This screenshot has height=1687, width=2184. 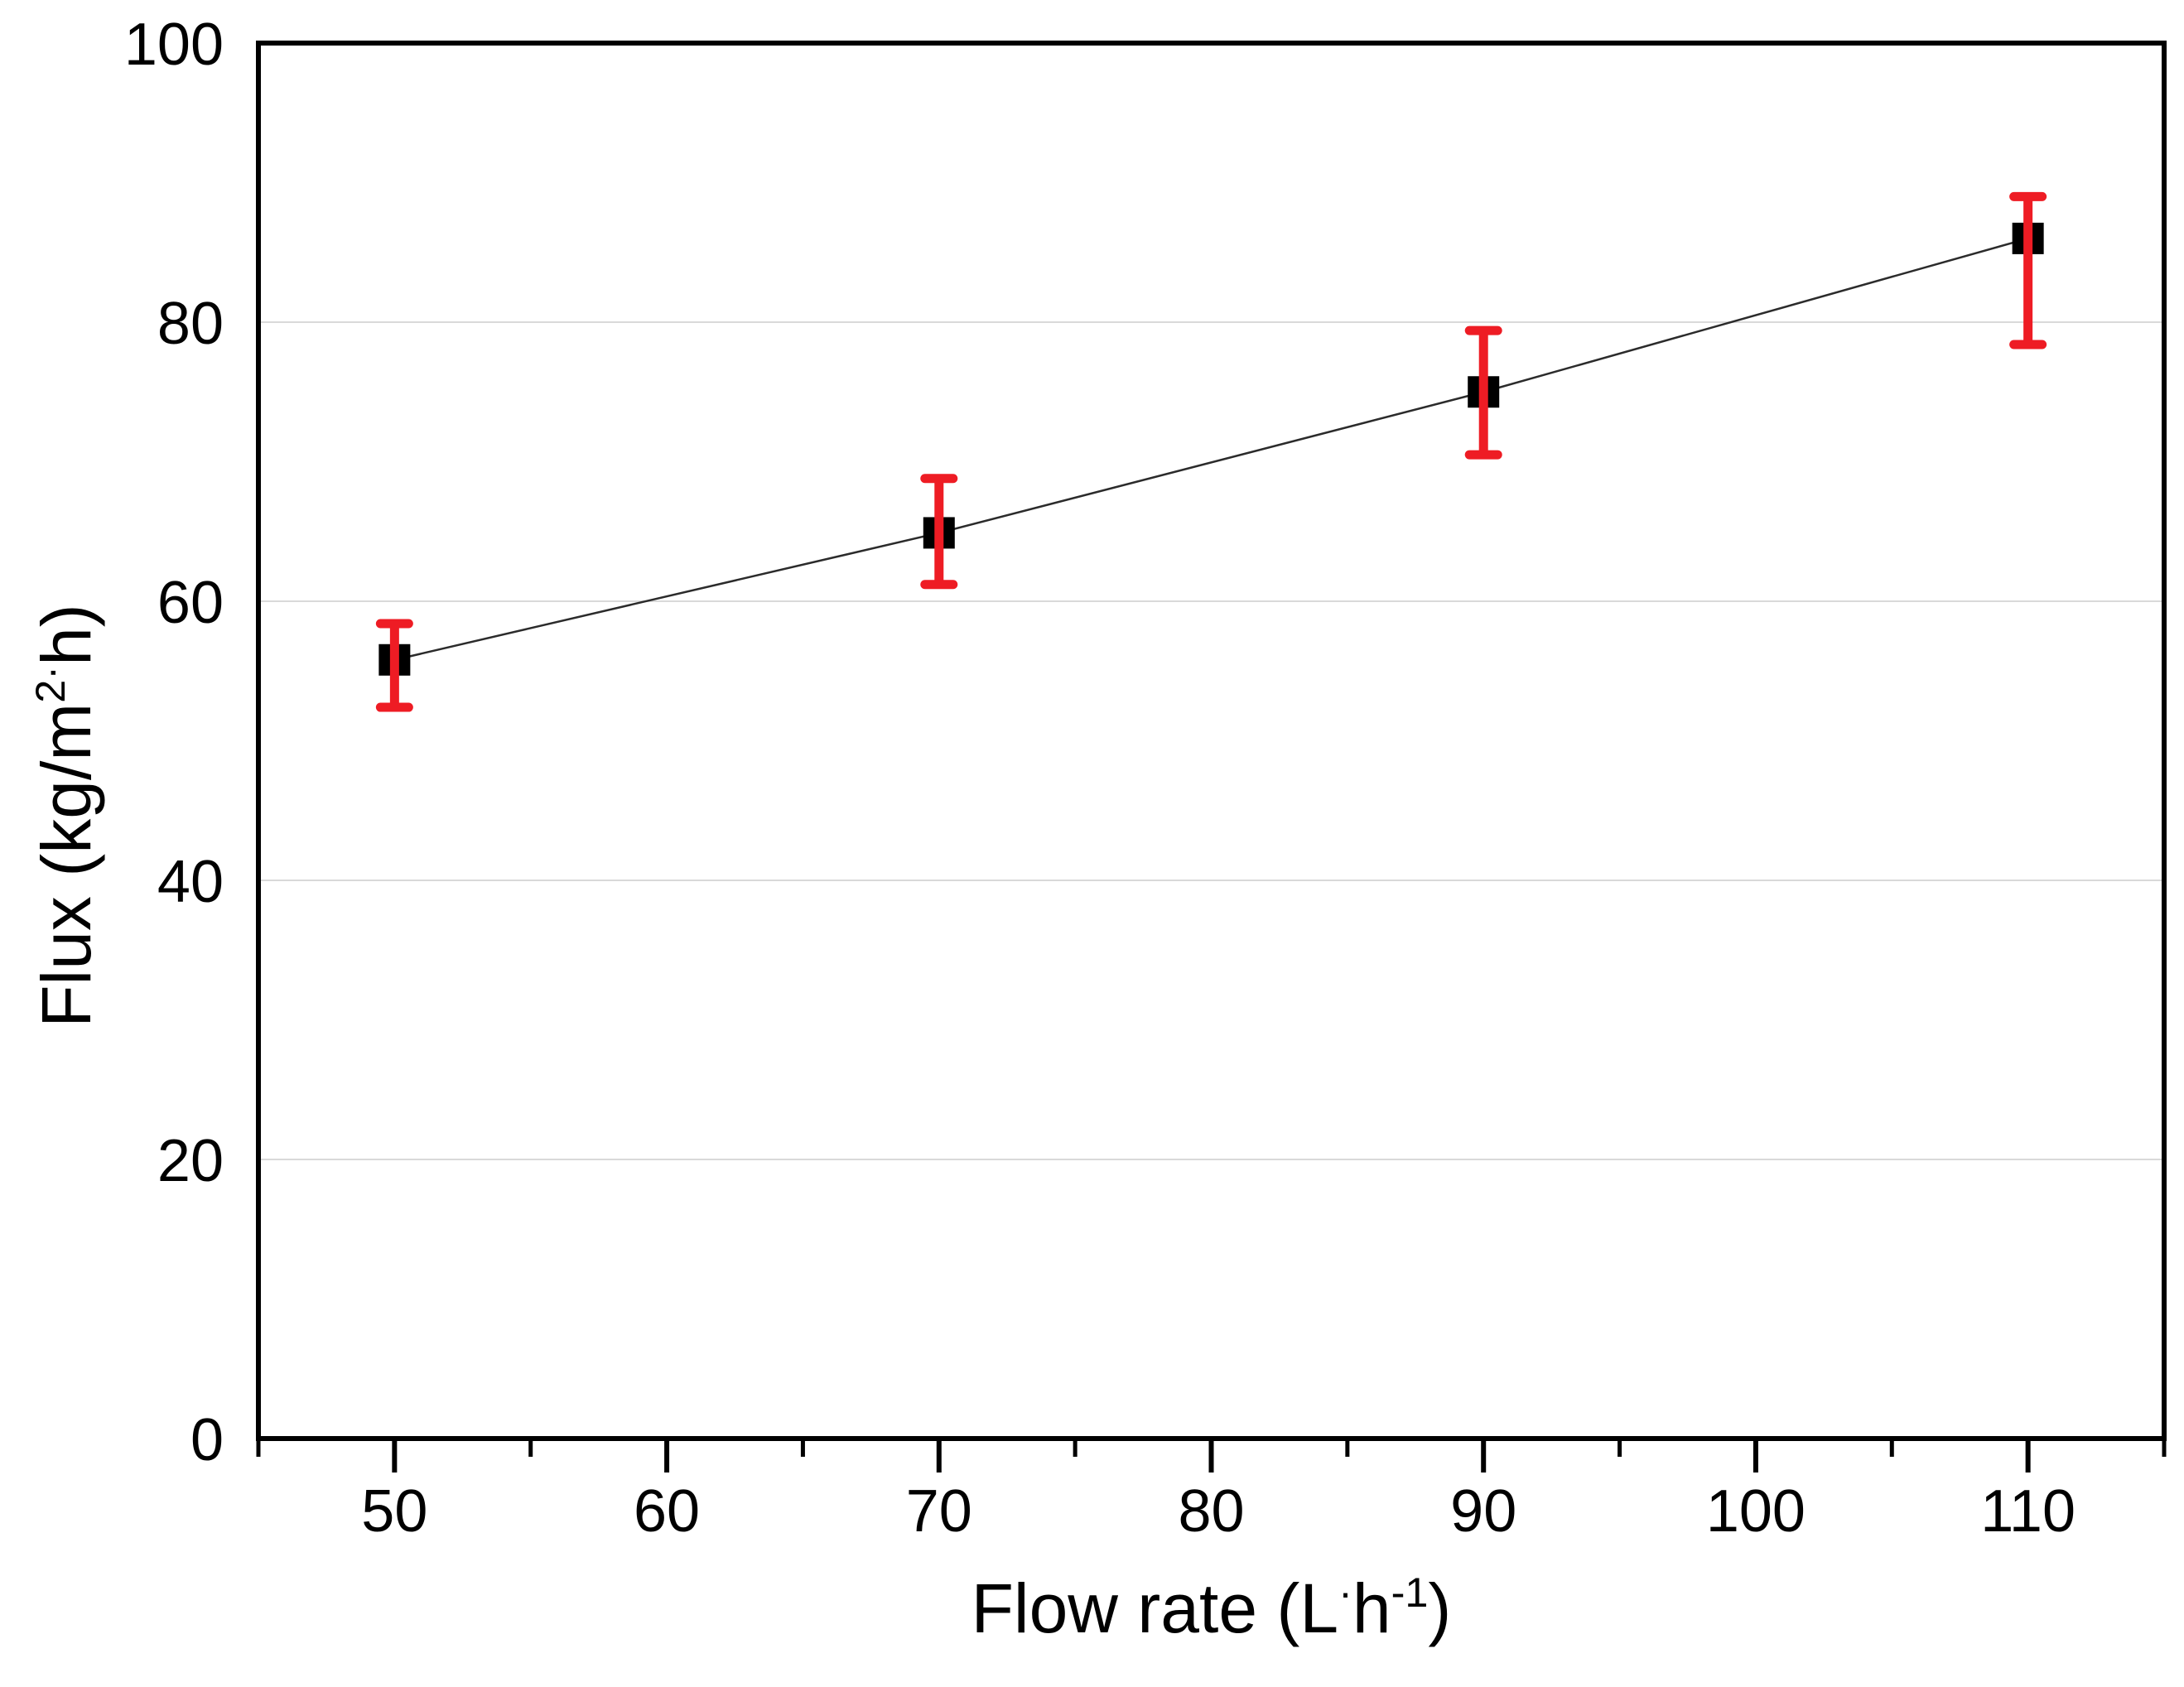 What do you see at coordinates (2028, 1511) in the screenshot?
I see `x-tick-label: 110` at bounding box center [2028, 1511].